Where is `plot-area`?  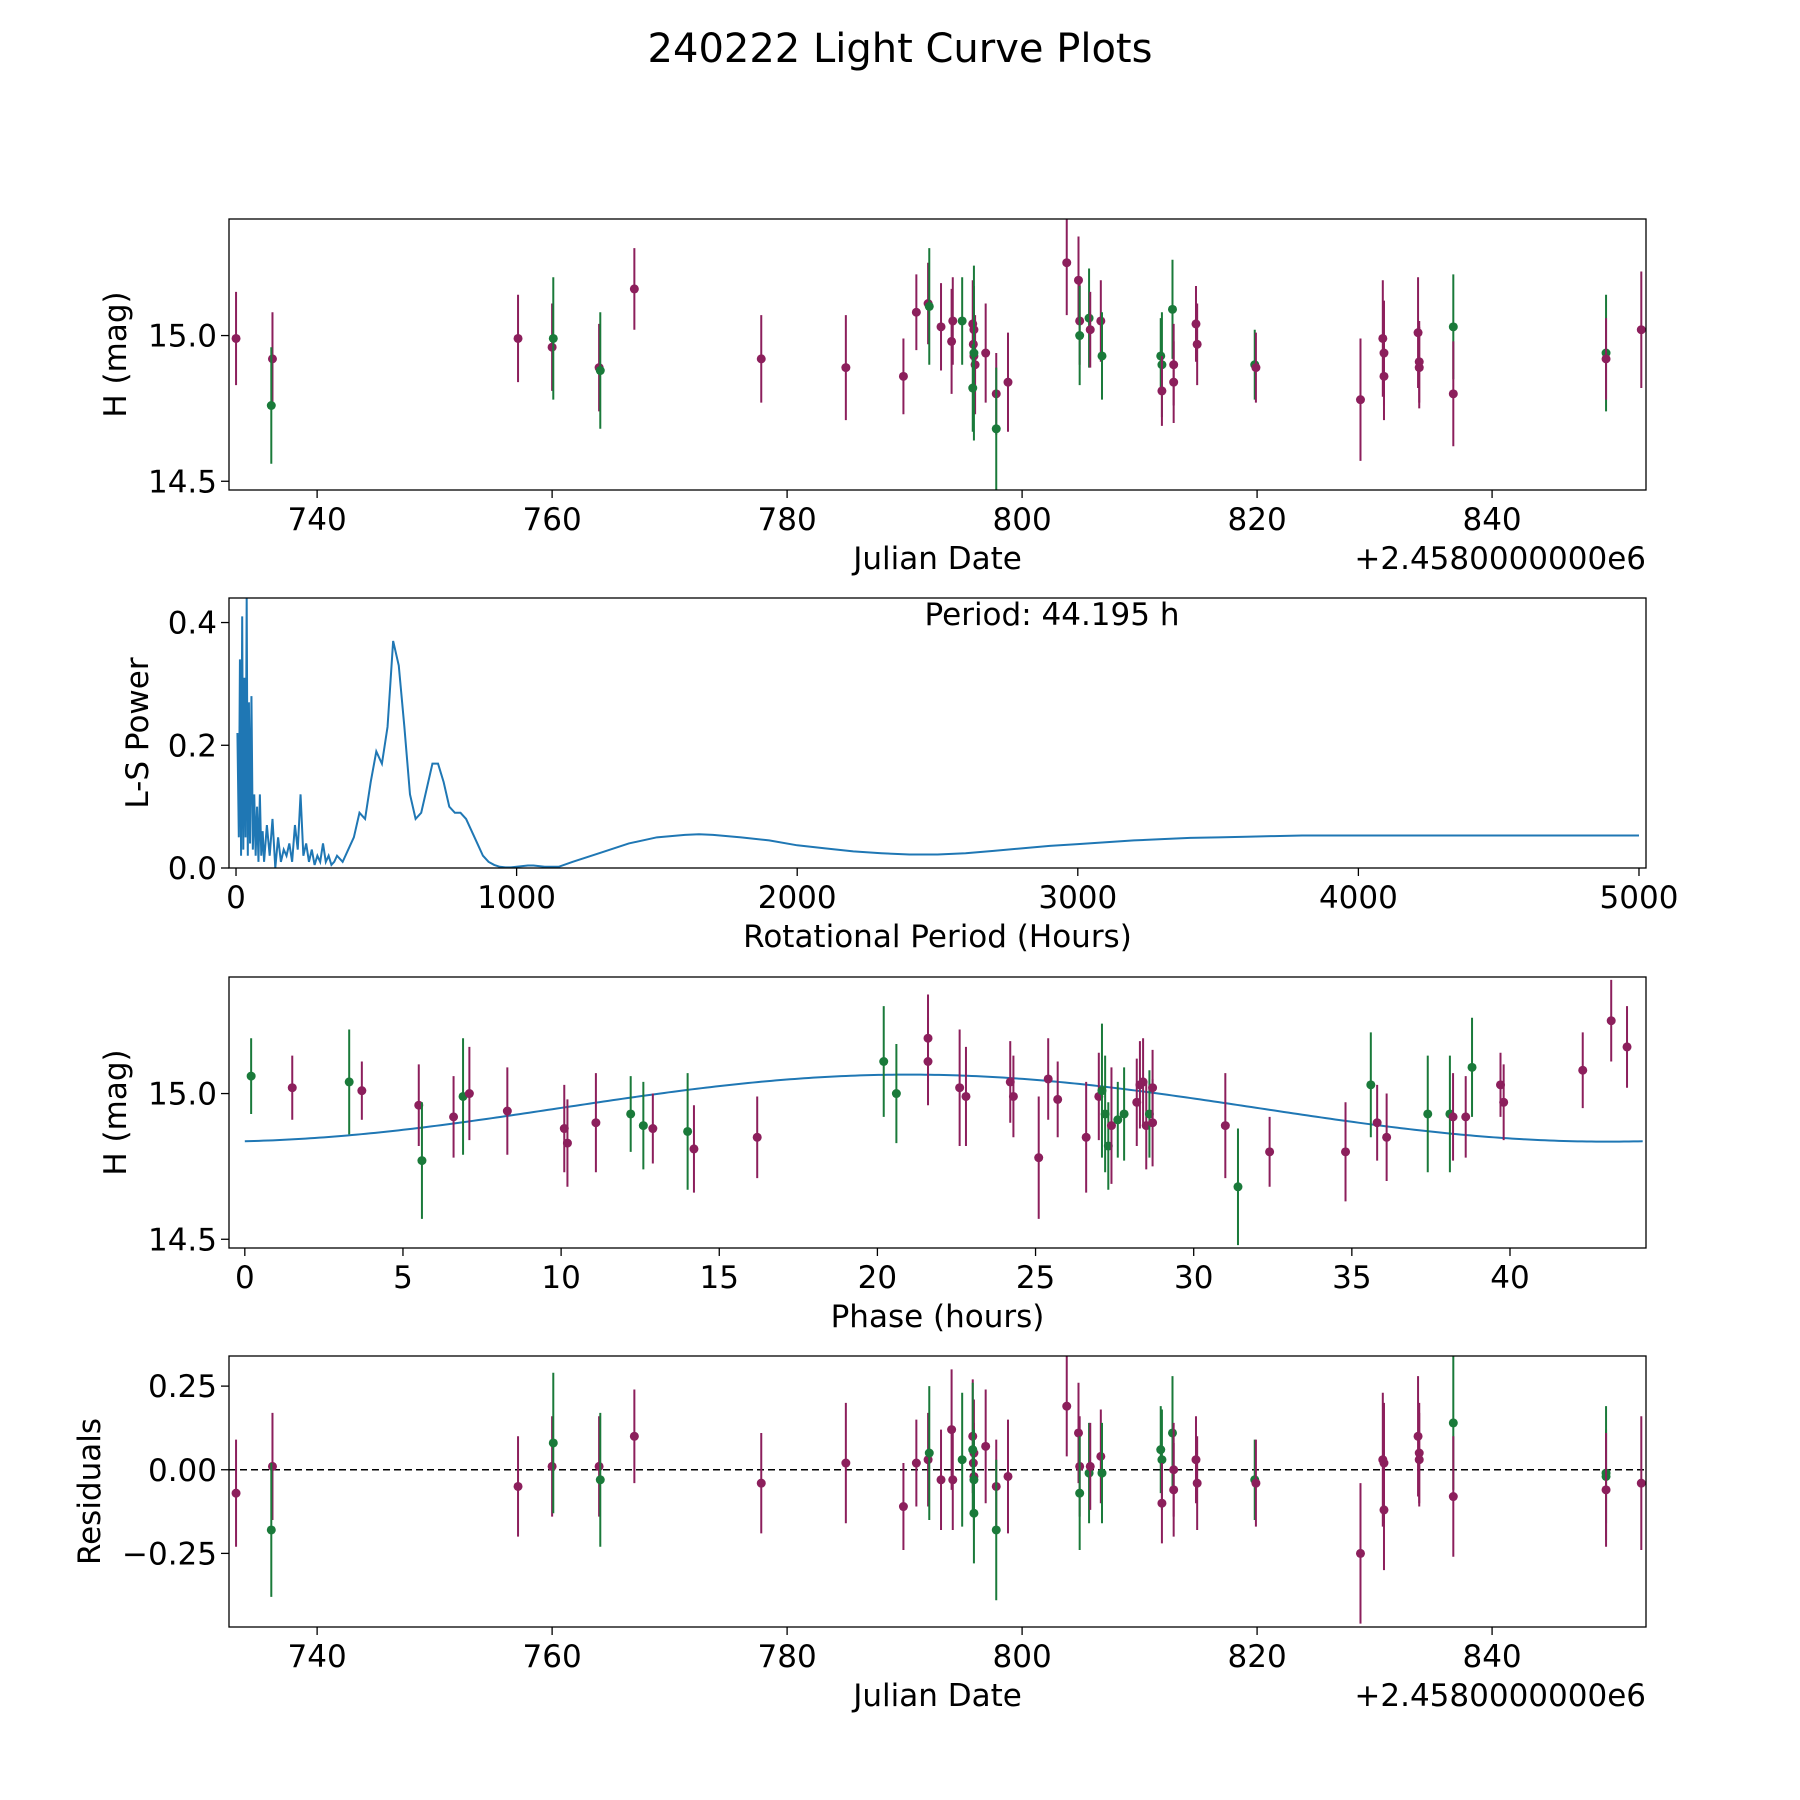 plot-area is located at coordinates (943, 1112).